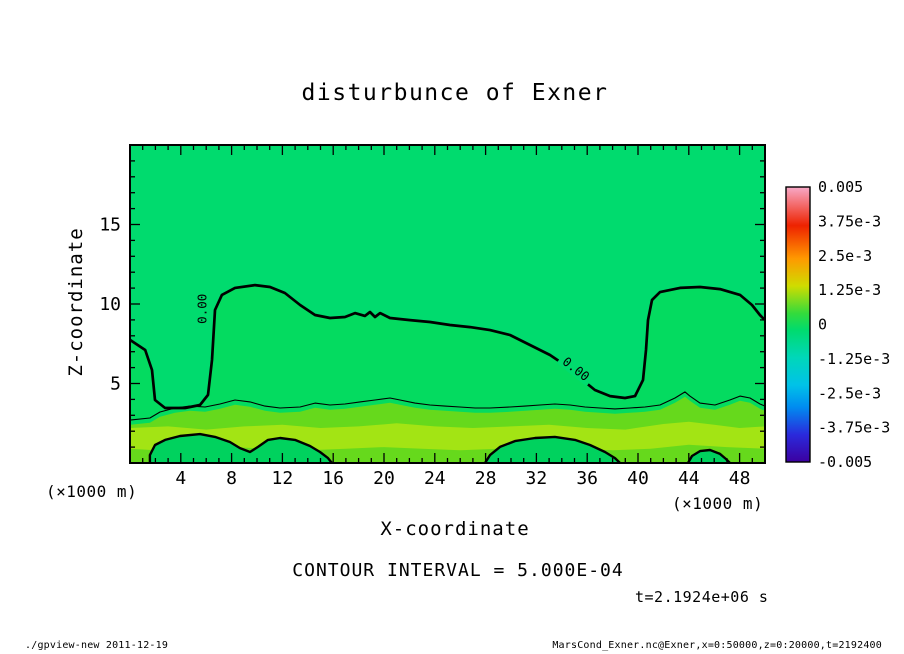  What do you see at coordinates (92, 491) in the screenshot?
I see `y-axis-unit-label: (×1000 m)` at bounding box center [92, 491].